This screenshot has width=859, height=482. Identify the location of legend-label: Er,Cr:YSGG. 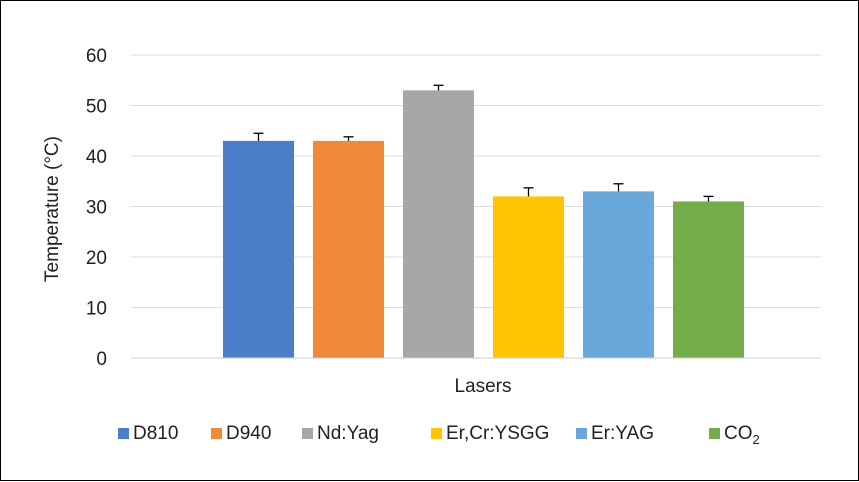
(497, 433).